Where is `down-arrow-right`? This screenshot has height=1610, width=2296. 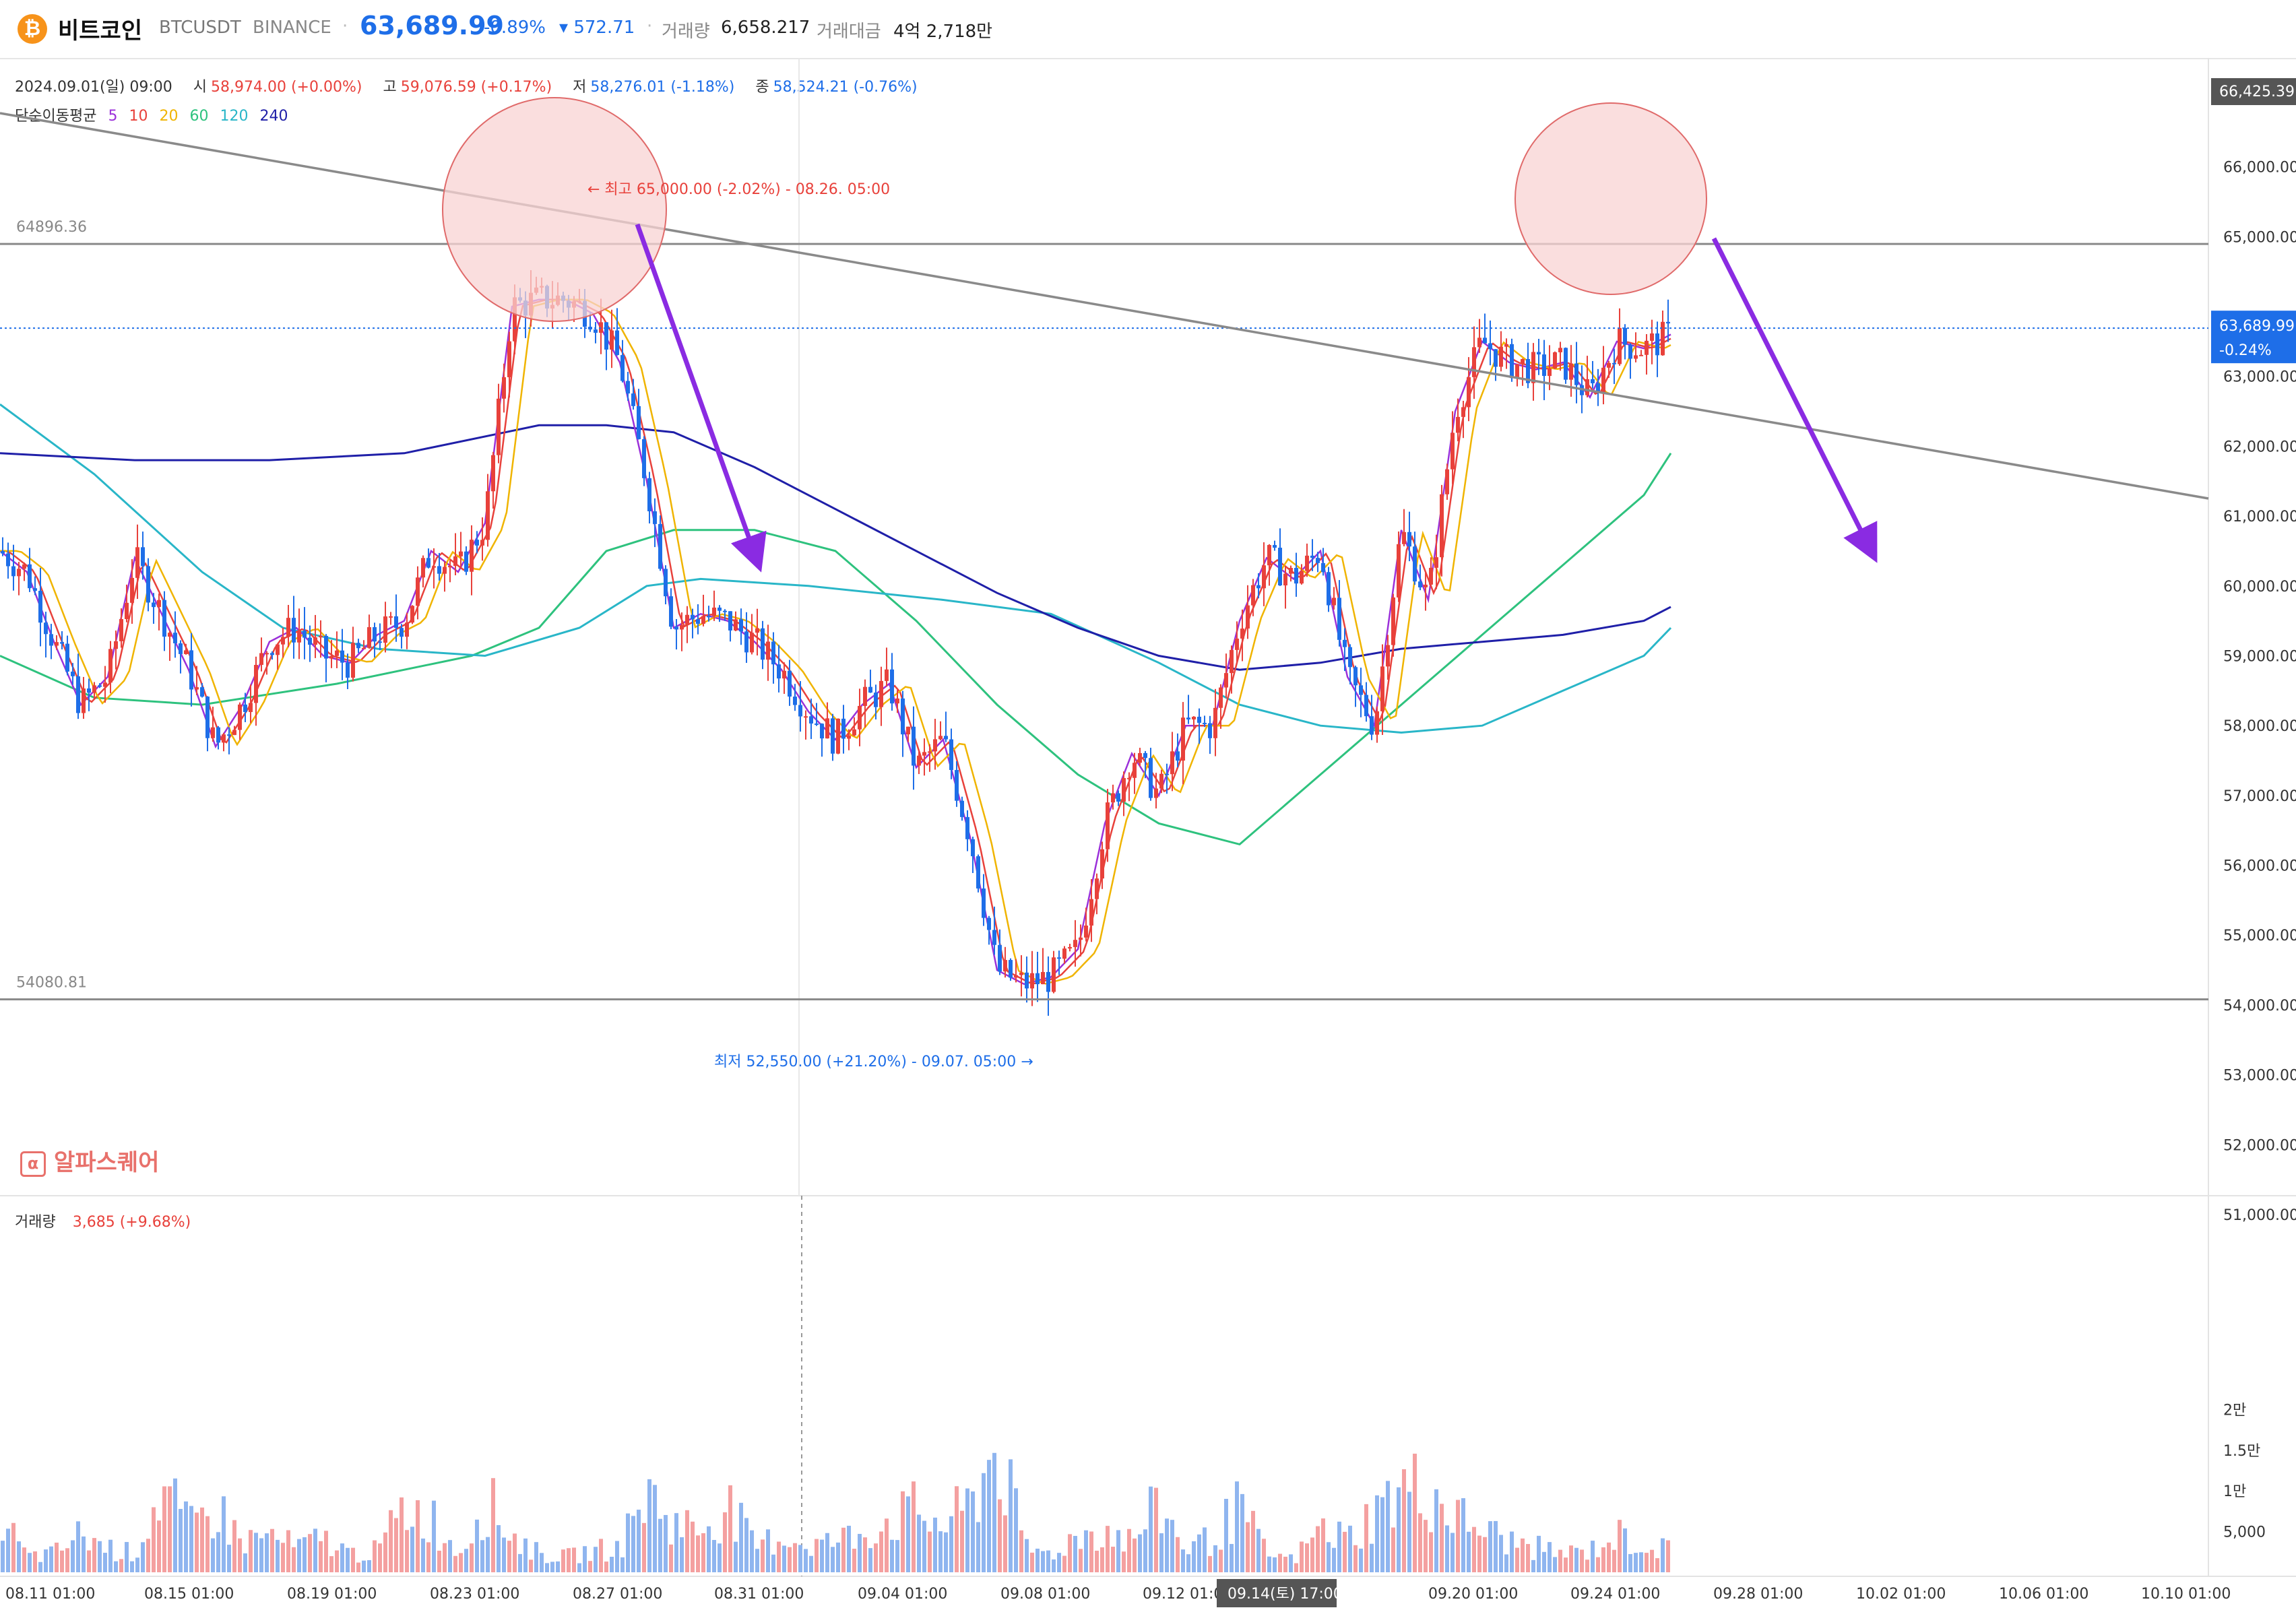
down-arrow-right is located at coordinates (1794, 400).